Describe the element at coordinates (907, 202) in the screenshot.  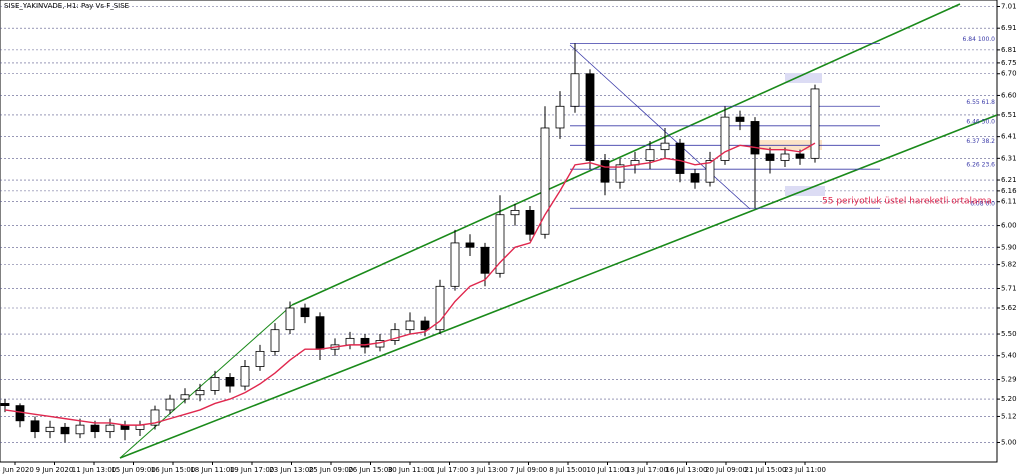
I see `annotation: 55 periyotluk üstel hareketli ortalama` at that location.